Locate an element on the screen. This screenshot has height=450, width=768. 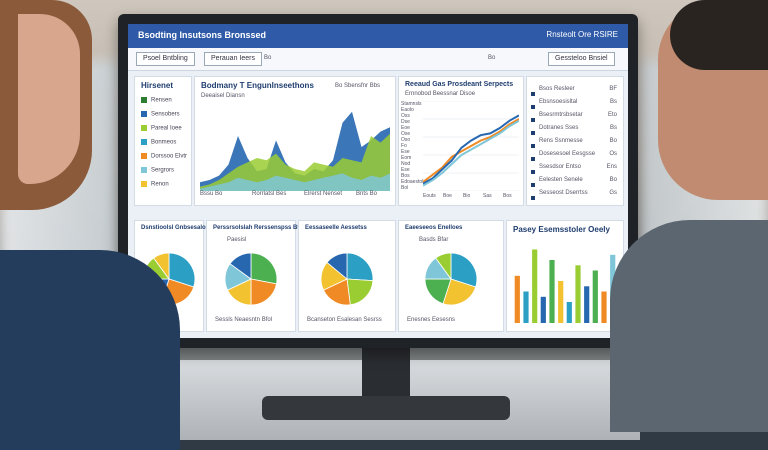
table-row-value: Os is located at coordinates (613, 154).